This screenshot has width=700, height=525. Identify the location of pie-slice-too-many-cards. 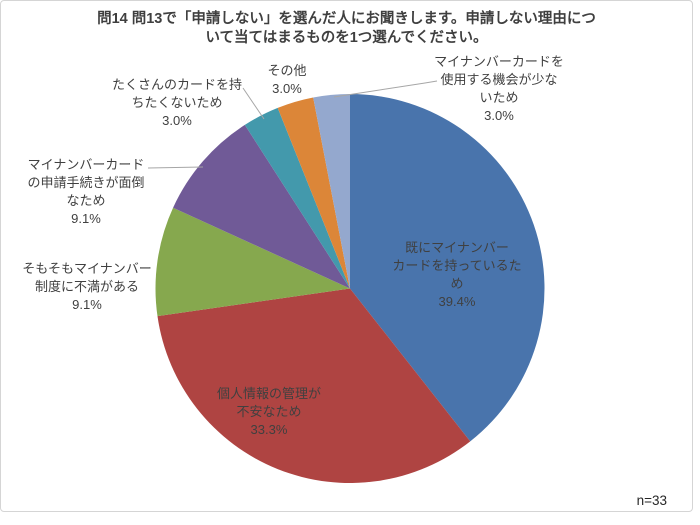
(297, 198).